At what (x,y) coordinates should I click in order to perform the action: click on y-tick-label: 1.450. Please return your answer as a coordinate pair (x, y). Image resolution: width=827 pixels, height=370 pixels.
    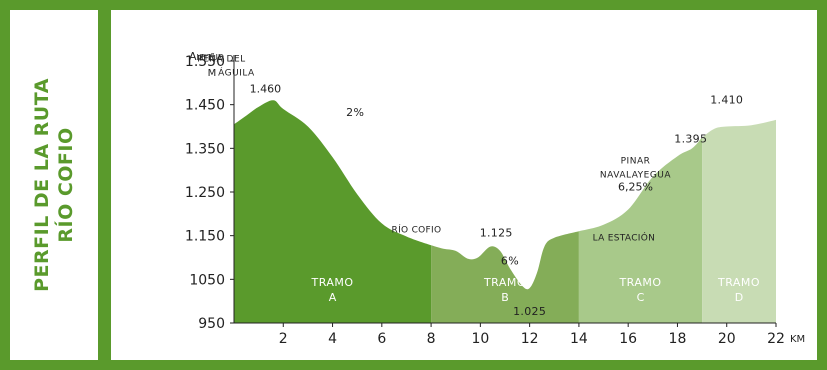
    Looking at the image, I should click on (205, 106).